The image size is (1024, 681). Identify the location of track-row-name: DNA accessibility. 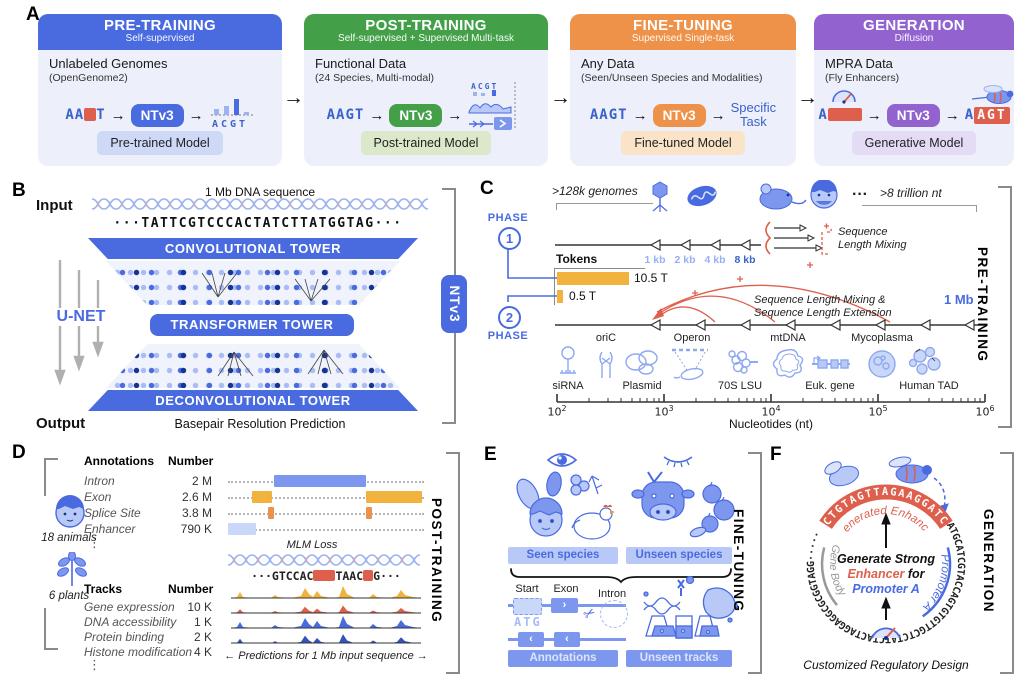
(130, 622).